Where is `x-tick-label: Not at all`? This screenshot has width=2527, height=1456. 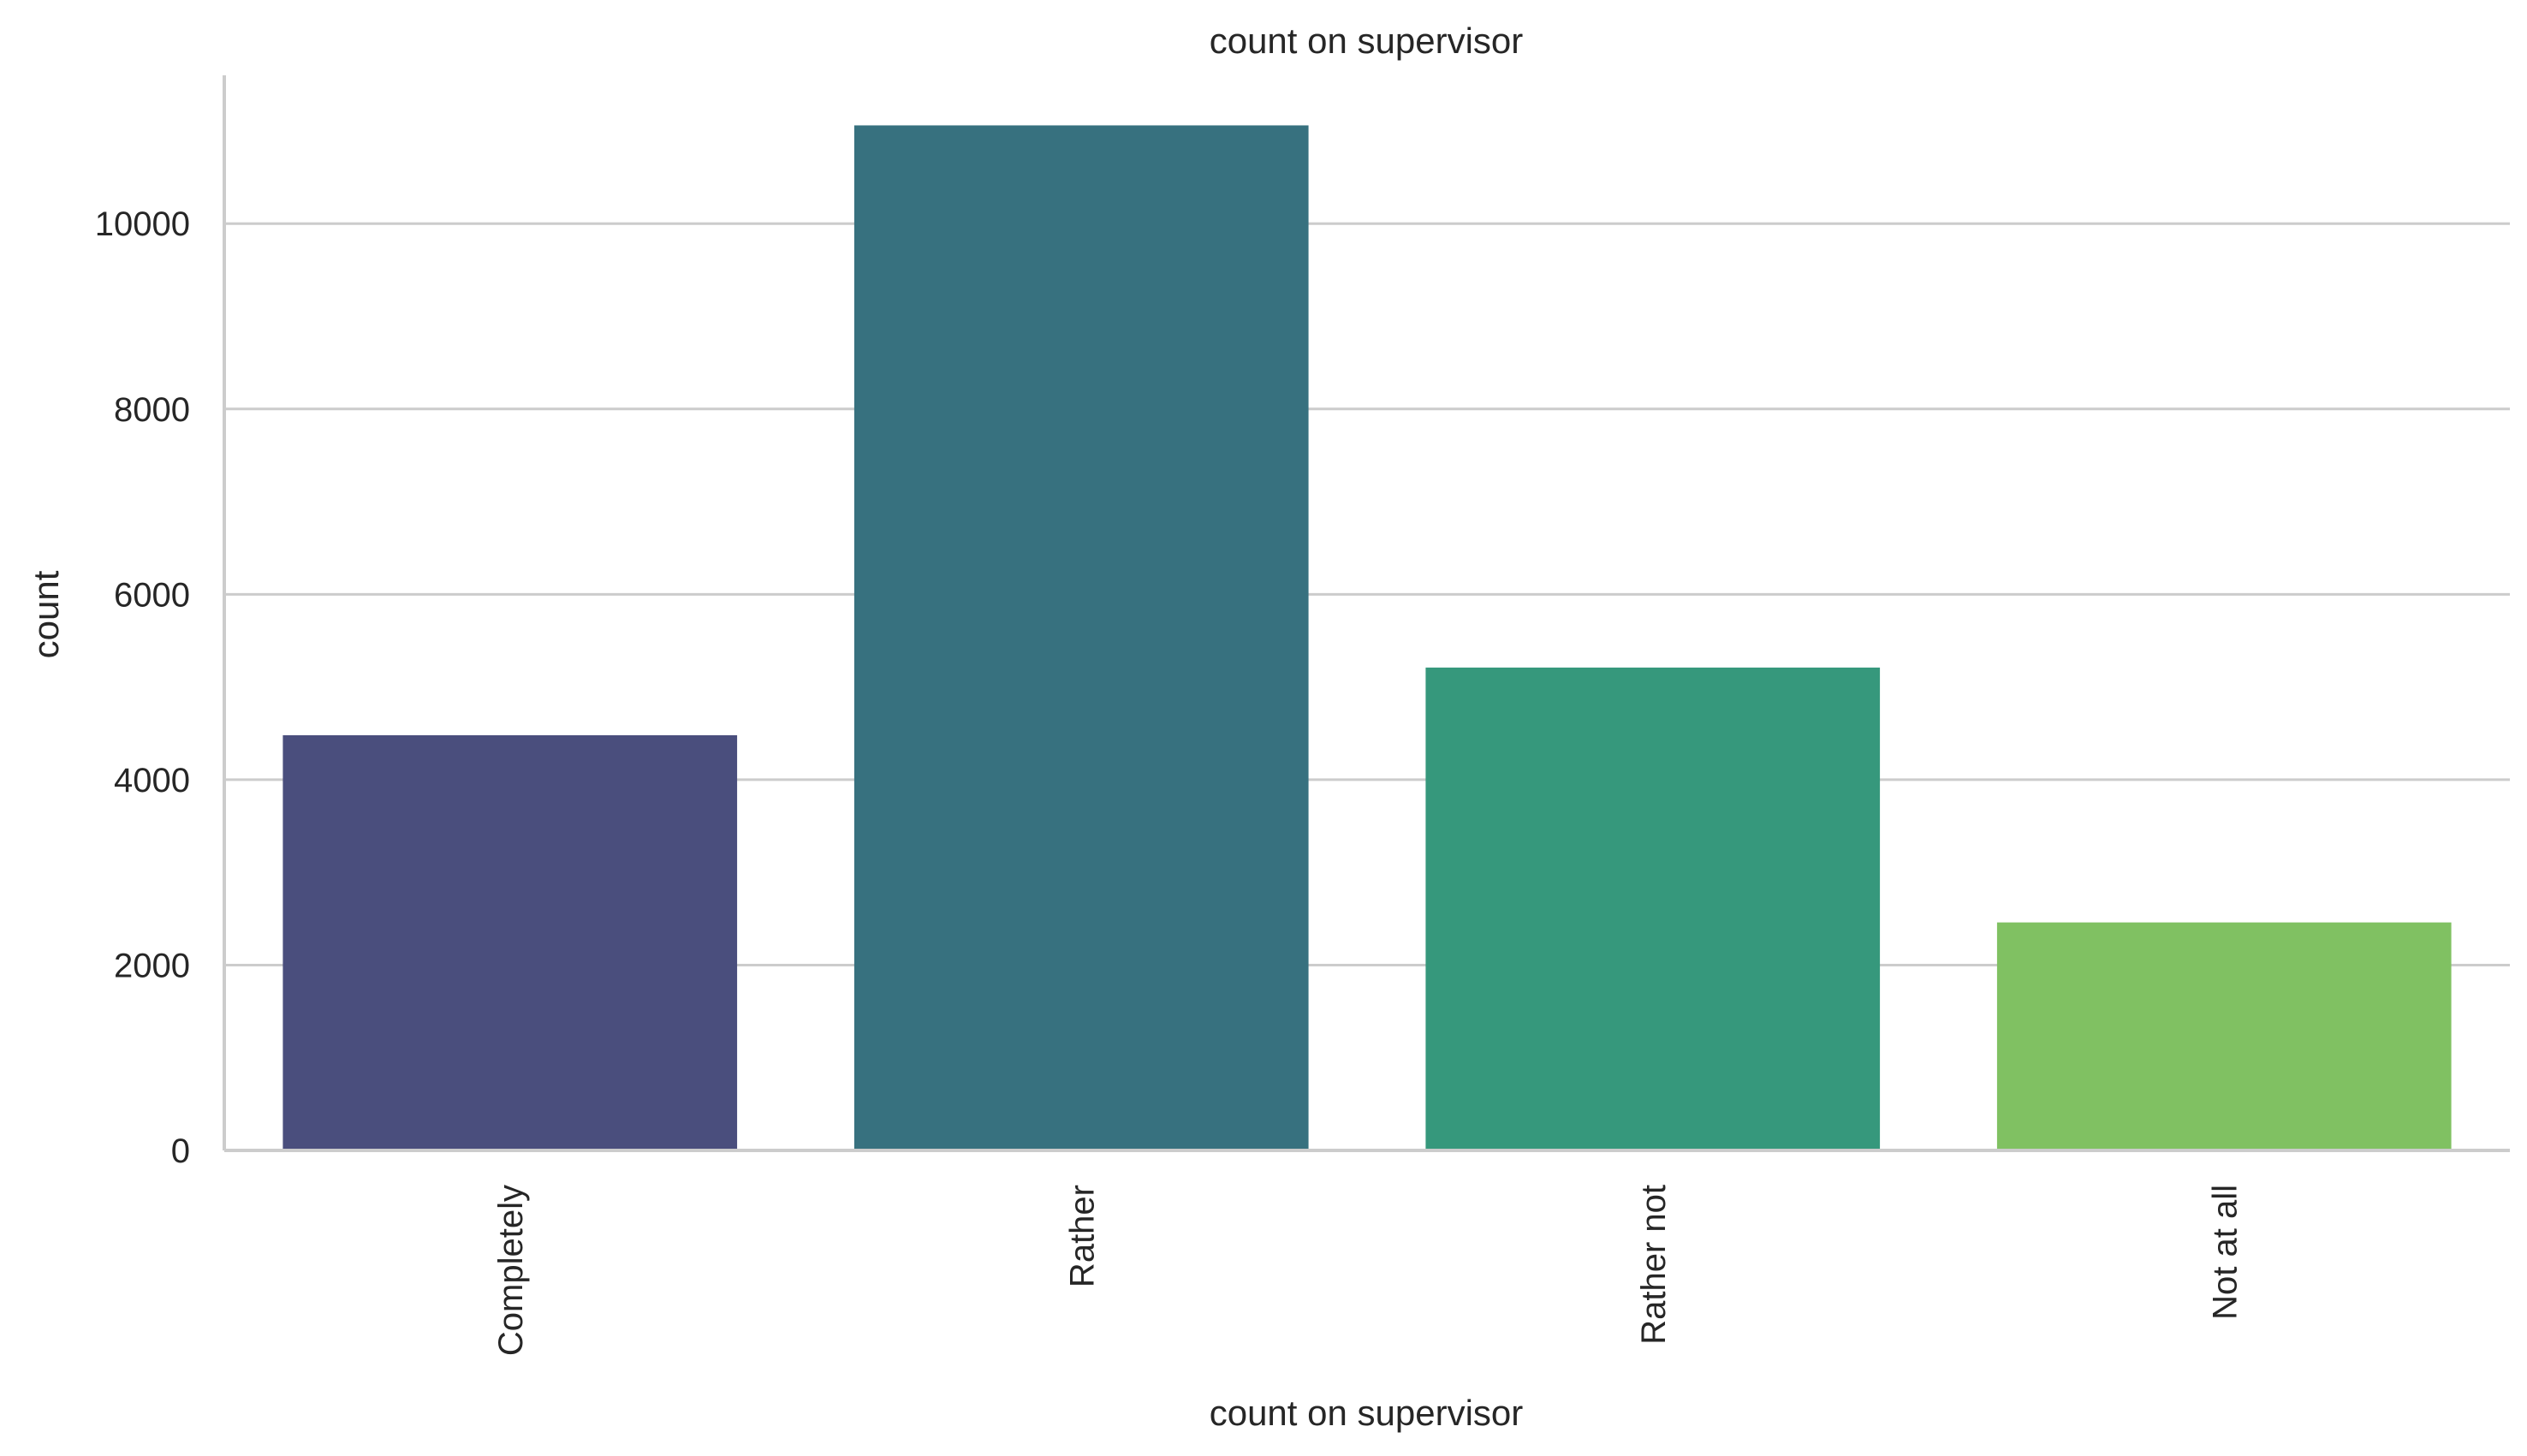 x-tick-label: Not at all is located at coordinates (2225, 1252).